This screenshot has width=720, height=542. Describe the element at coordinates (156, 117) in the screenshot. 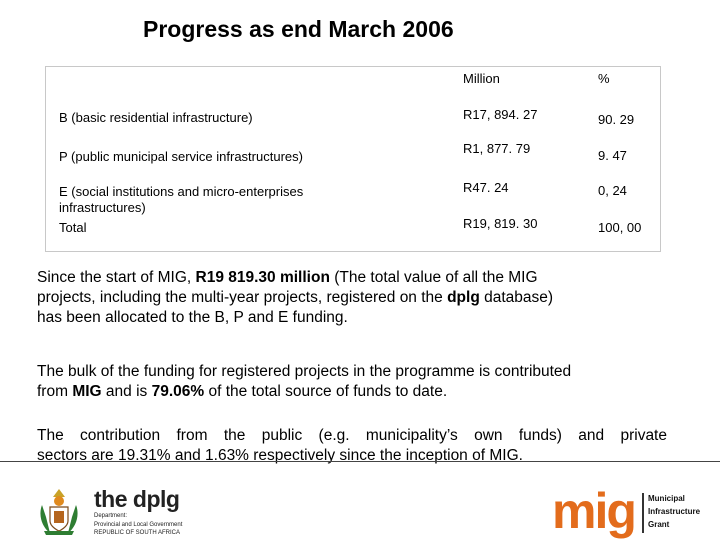

I see `row-label-b: B (basic residential infrastructure)` at that location.